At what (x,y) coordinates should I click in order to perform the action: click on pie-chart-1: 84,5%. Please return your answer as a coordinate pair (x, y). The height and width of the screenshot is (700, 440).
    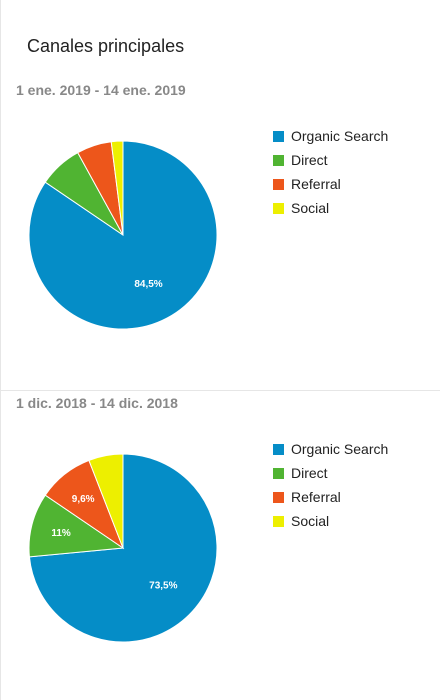
    Looking at the image, I should click on (123, 235).